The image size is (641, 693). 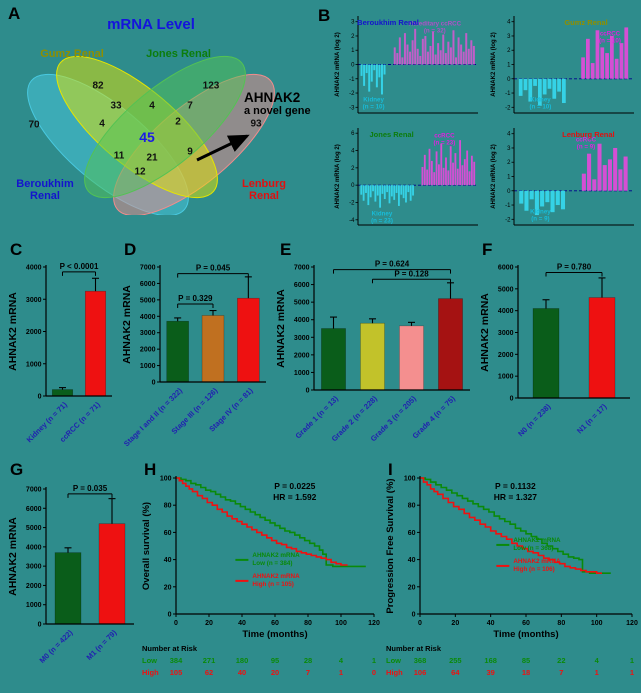 What do you see at coordinates (277, 111) in the screenshot?
I see `novel-gene-subtitle: a novel gene` at bounding box center [277, 111].